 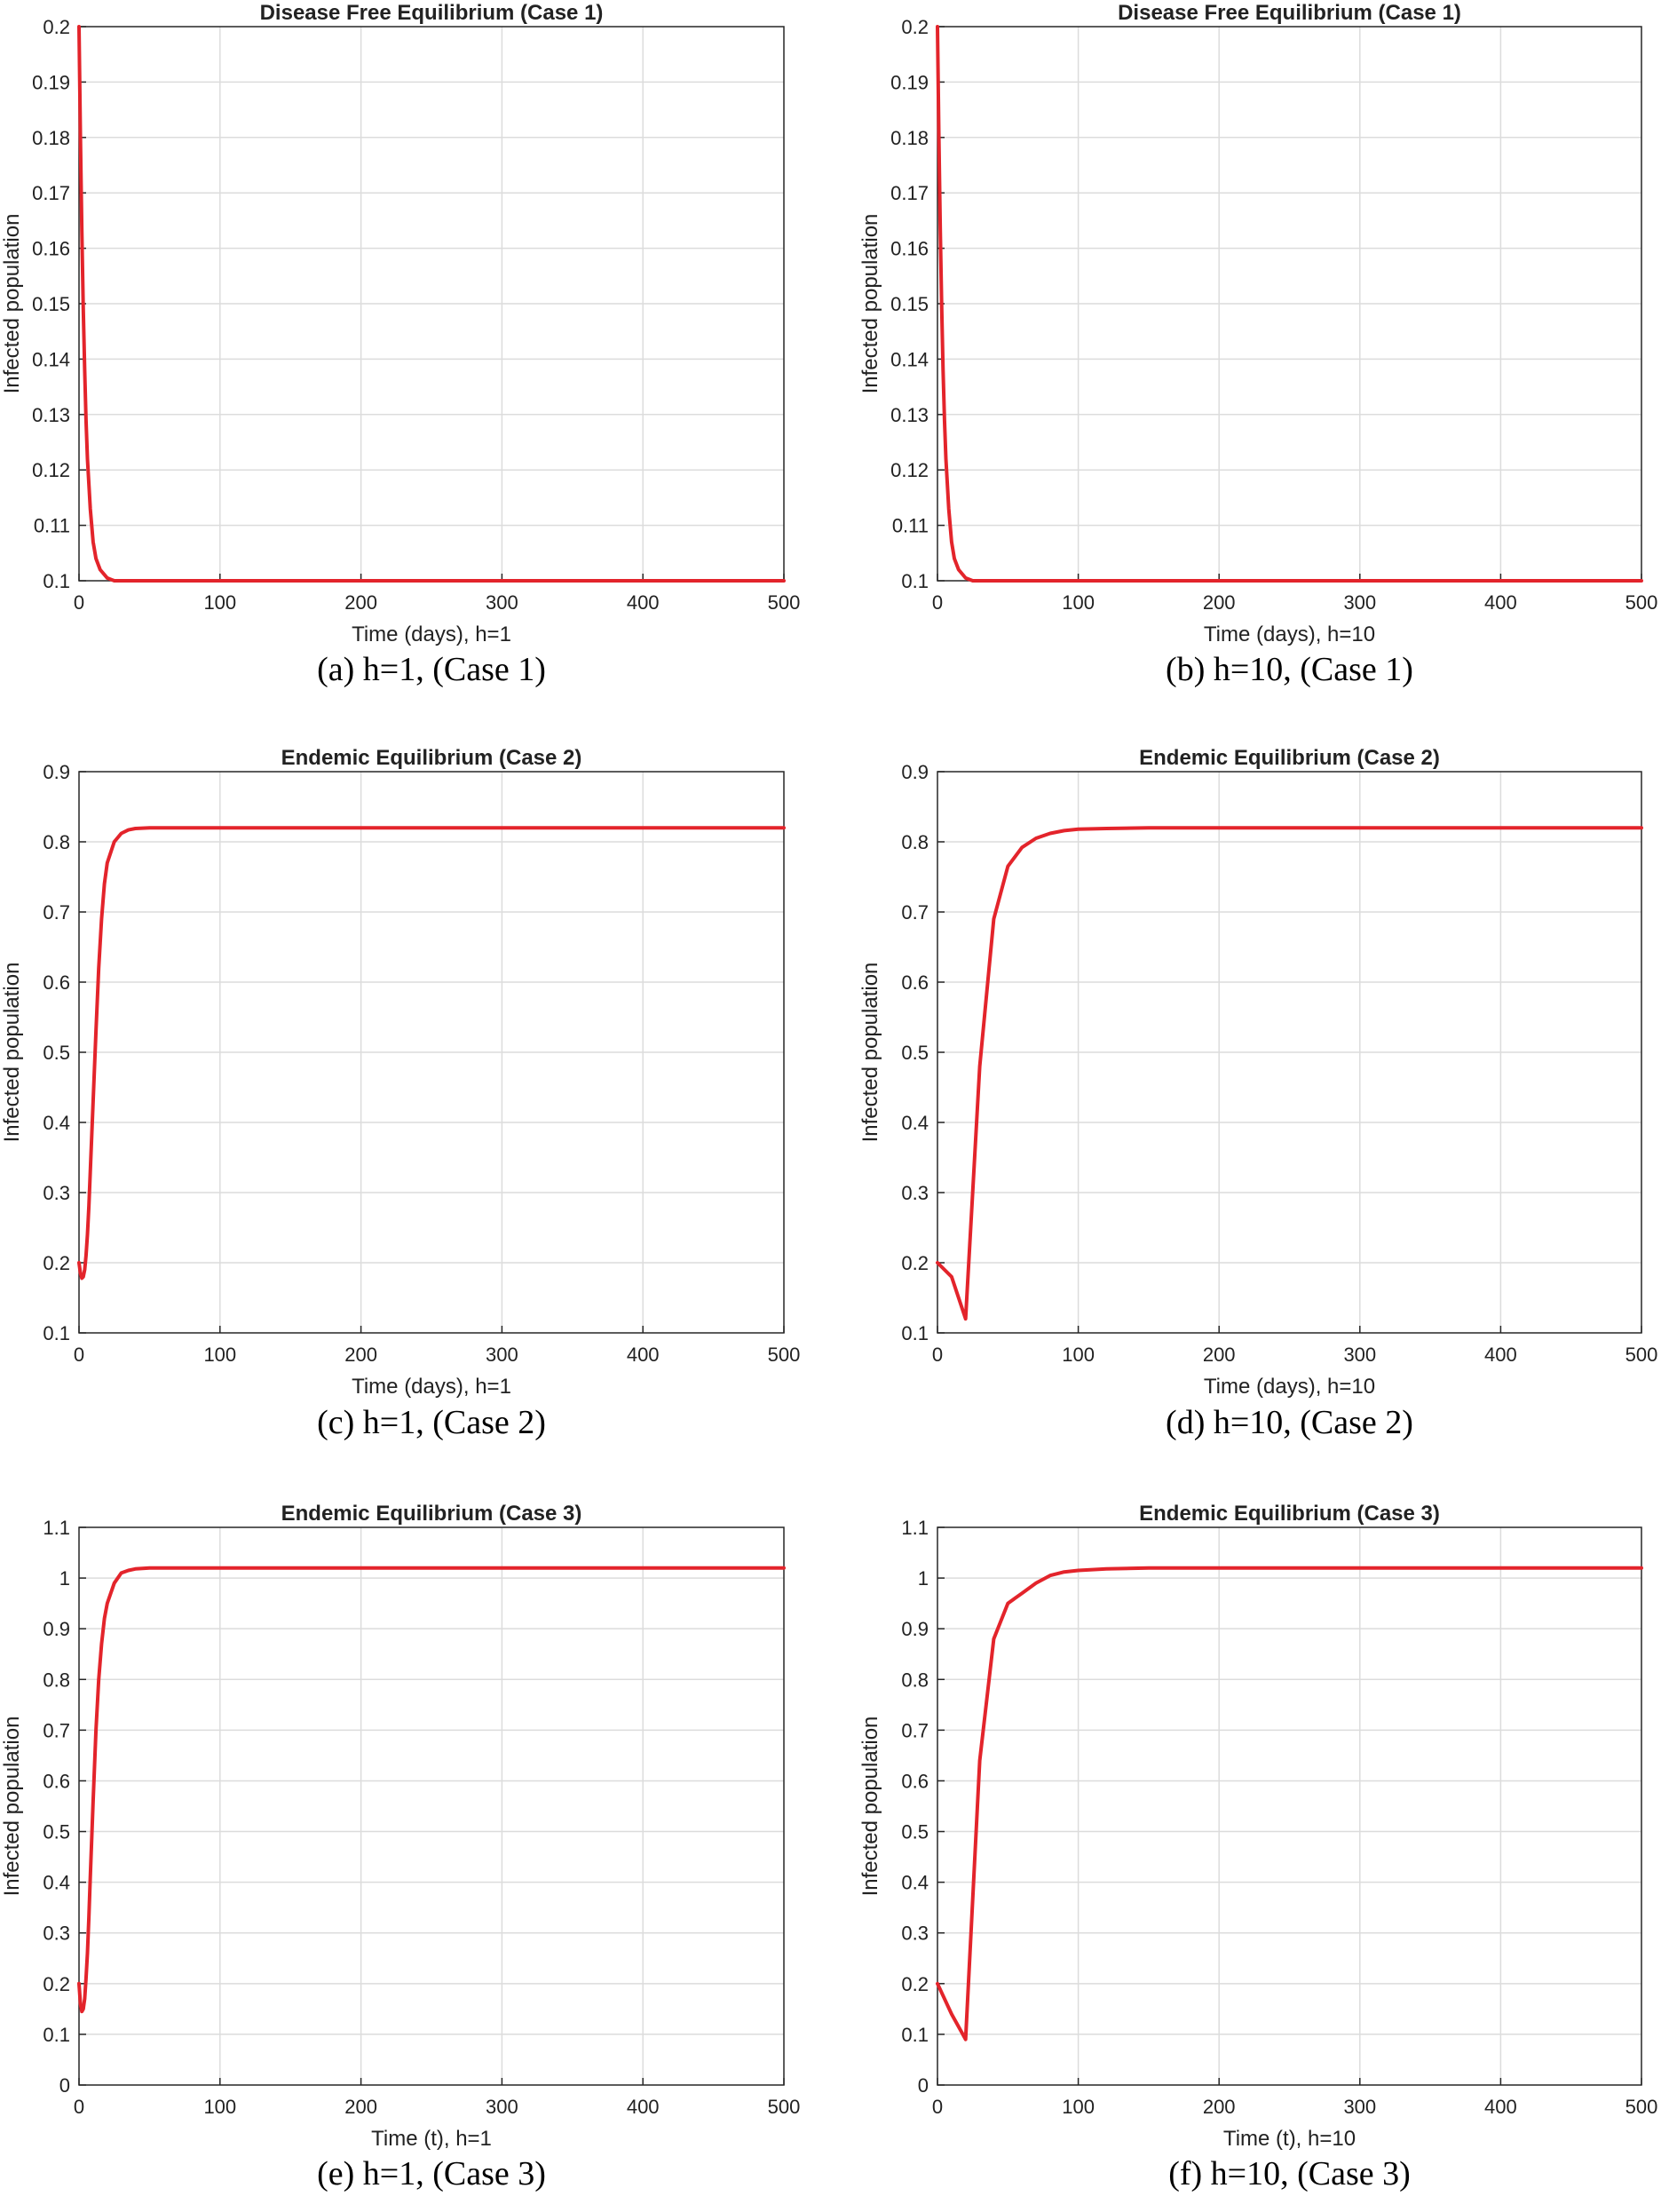 I want to click on figure-caption: (f) h=10, (Case 3), so click(x=1289, y=2173).